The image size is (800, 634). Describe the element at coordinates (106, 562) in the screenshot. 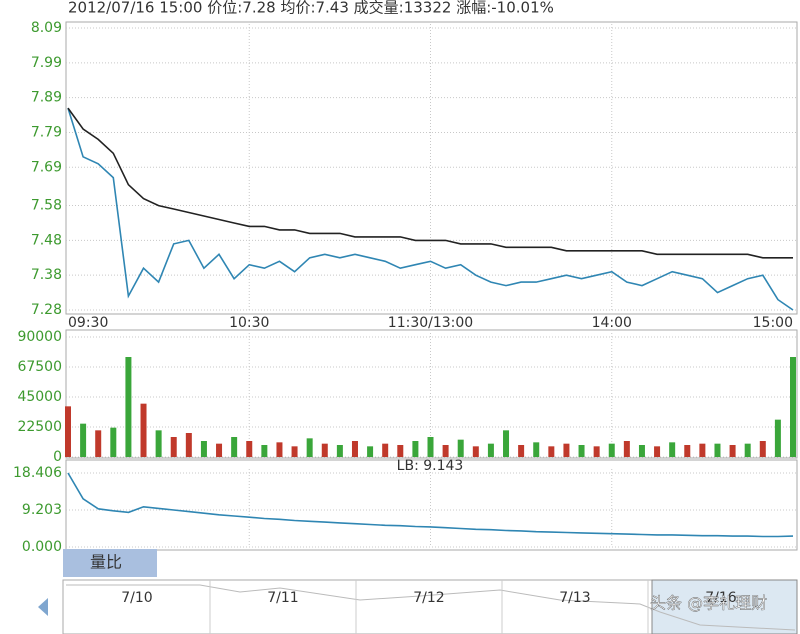

I see `tab-label: 量比` at that location.